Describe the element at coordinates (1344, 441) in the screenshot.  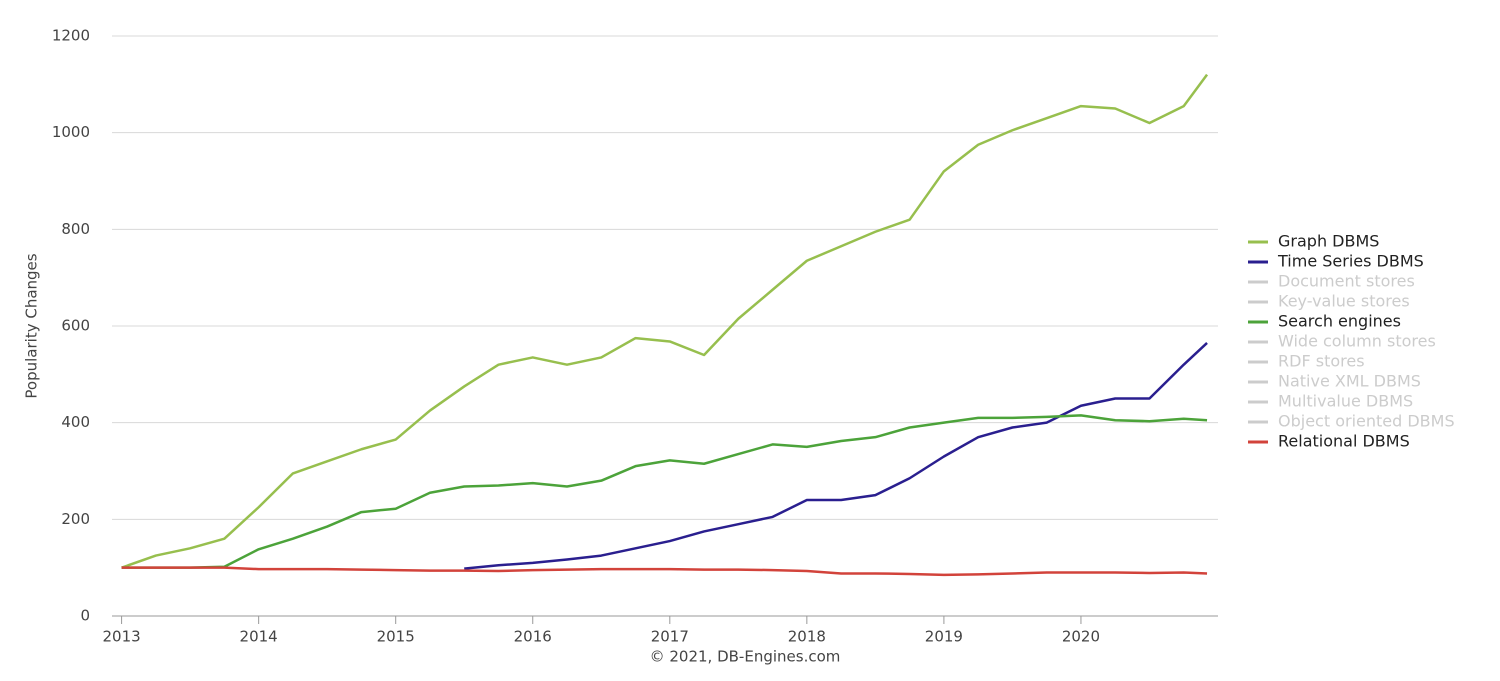
I see `legend-label: Relational DBMS` at that location.